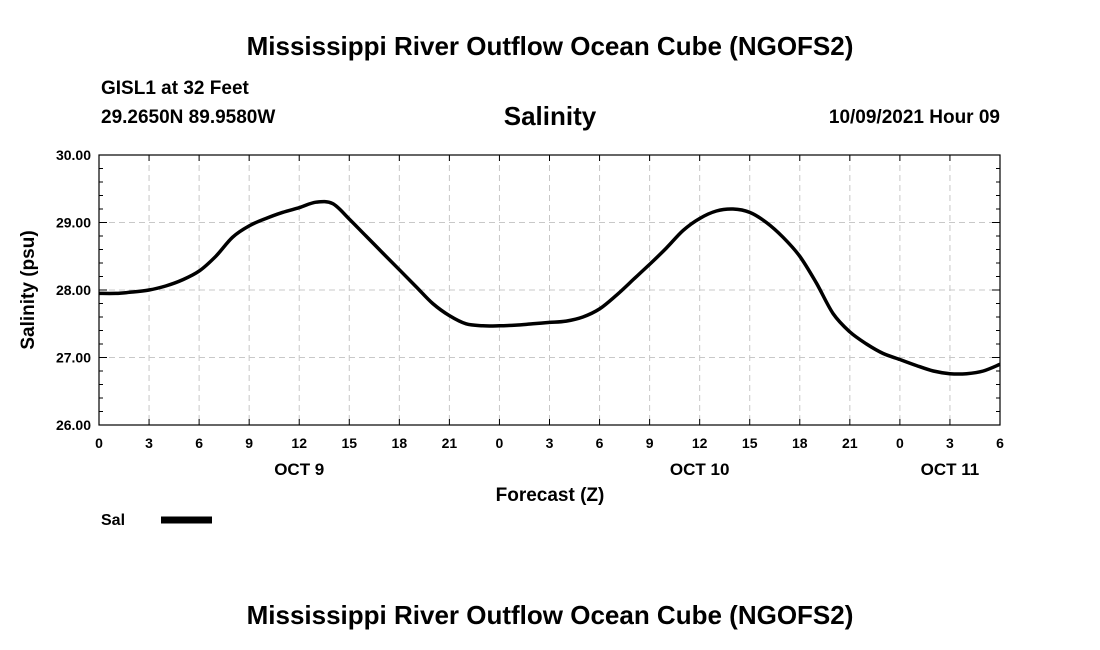  I want to click on forecast-time: 10/09/2021 Hour 09, so click(914, 117).